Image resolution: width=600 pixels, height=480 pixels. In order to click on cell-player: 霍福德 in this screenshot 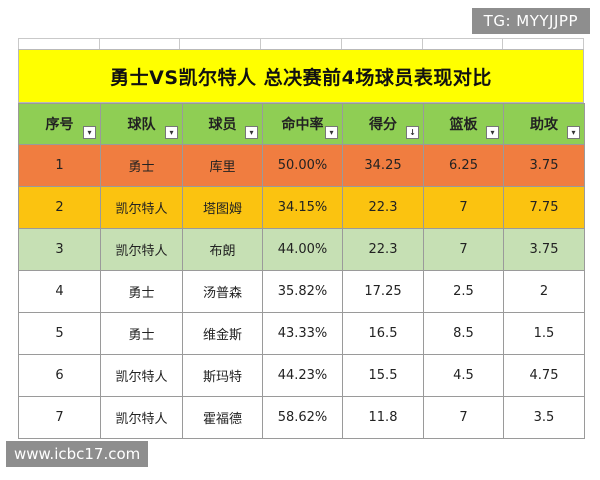, I will do `click(222, 417)`.